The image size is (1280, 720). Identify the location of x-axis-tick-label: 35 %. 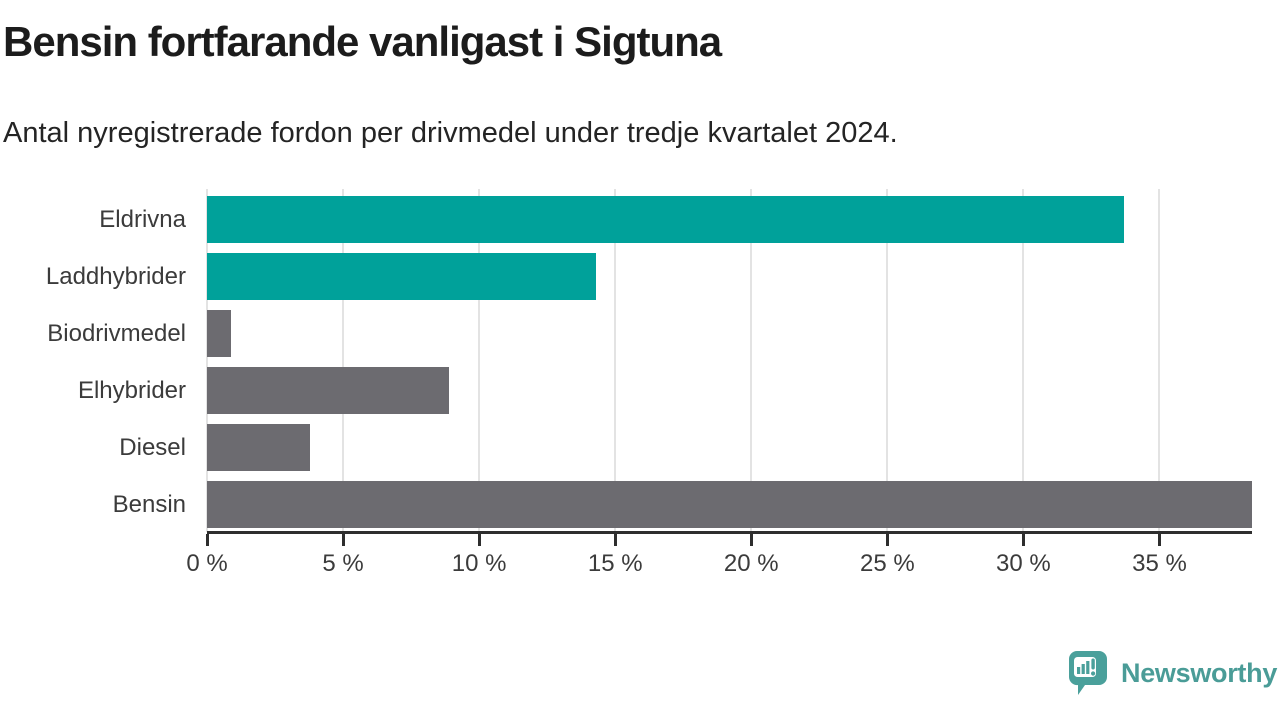
(1159, 563).